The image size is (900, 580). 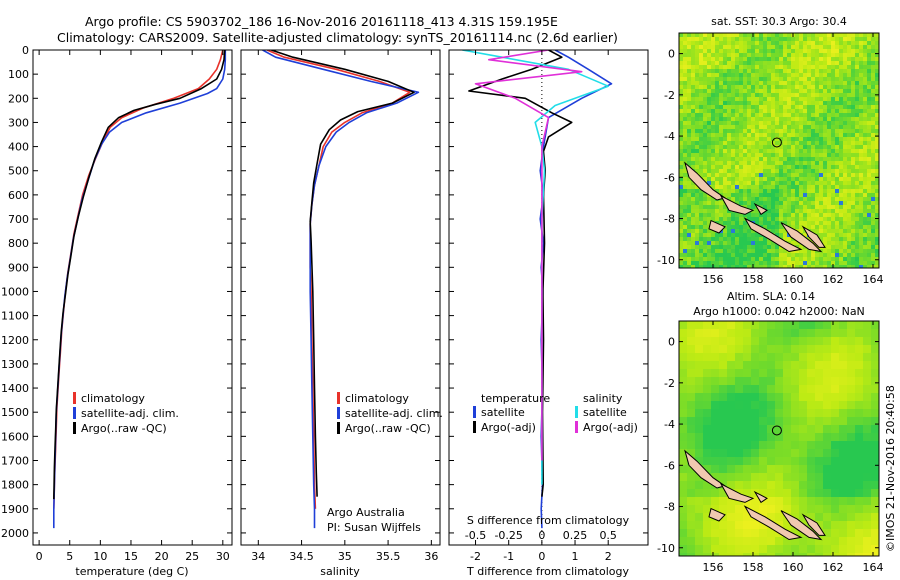 I want to click on s-difference-tick-label: 0, so click(x=541, y=535).